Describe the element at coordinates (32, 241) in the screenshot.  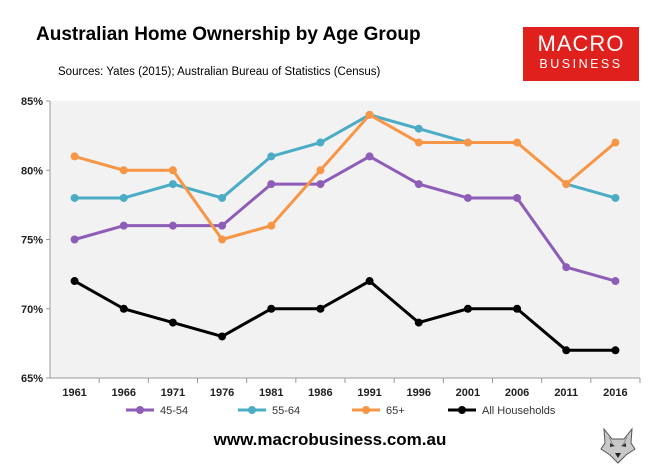
I see `y-tick-label: 75%` at that location.